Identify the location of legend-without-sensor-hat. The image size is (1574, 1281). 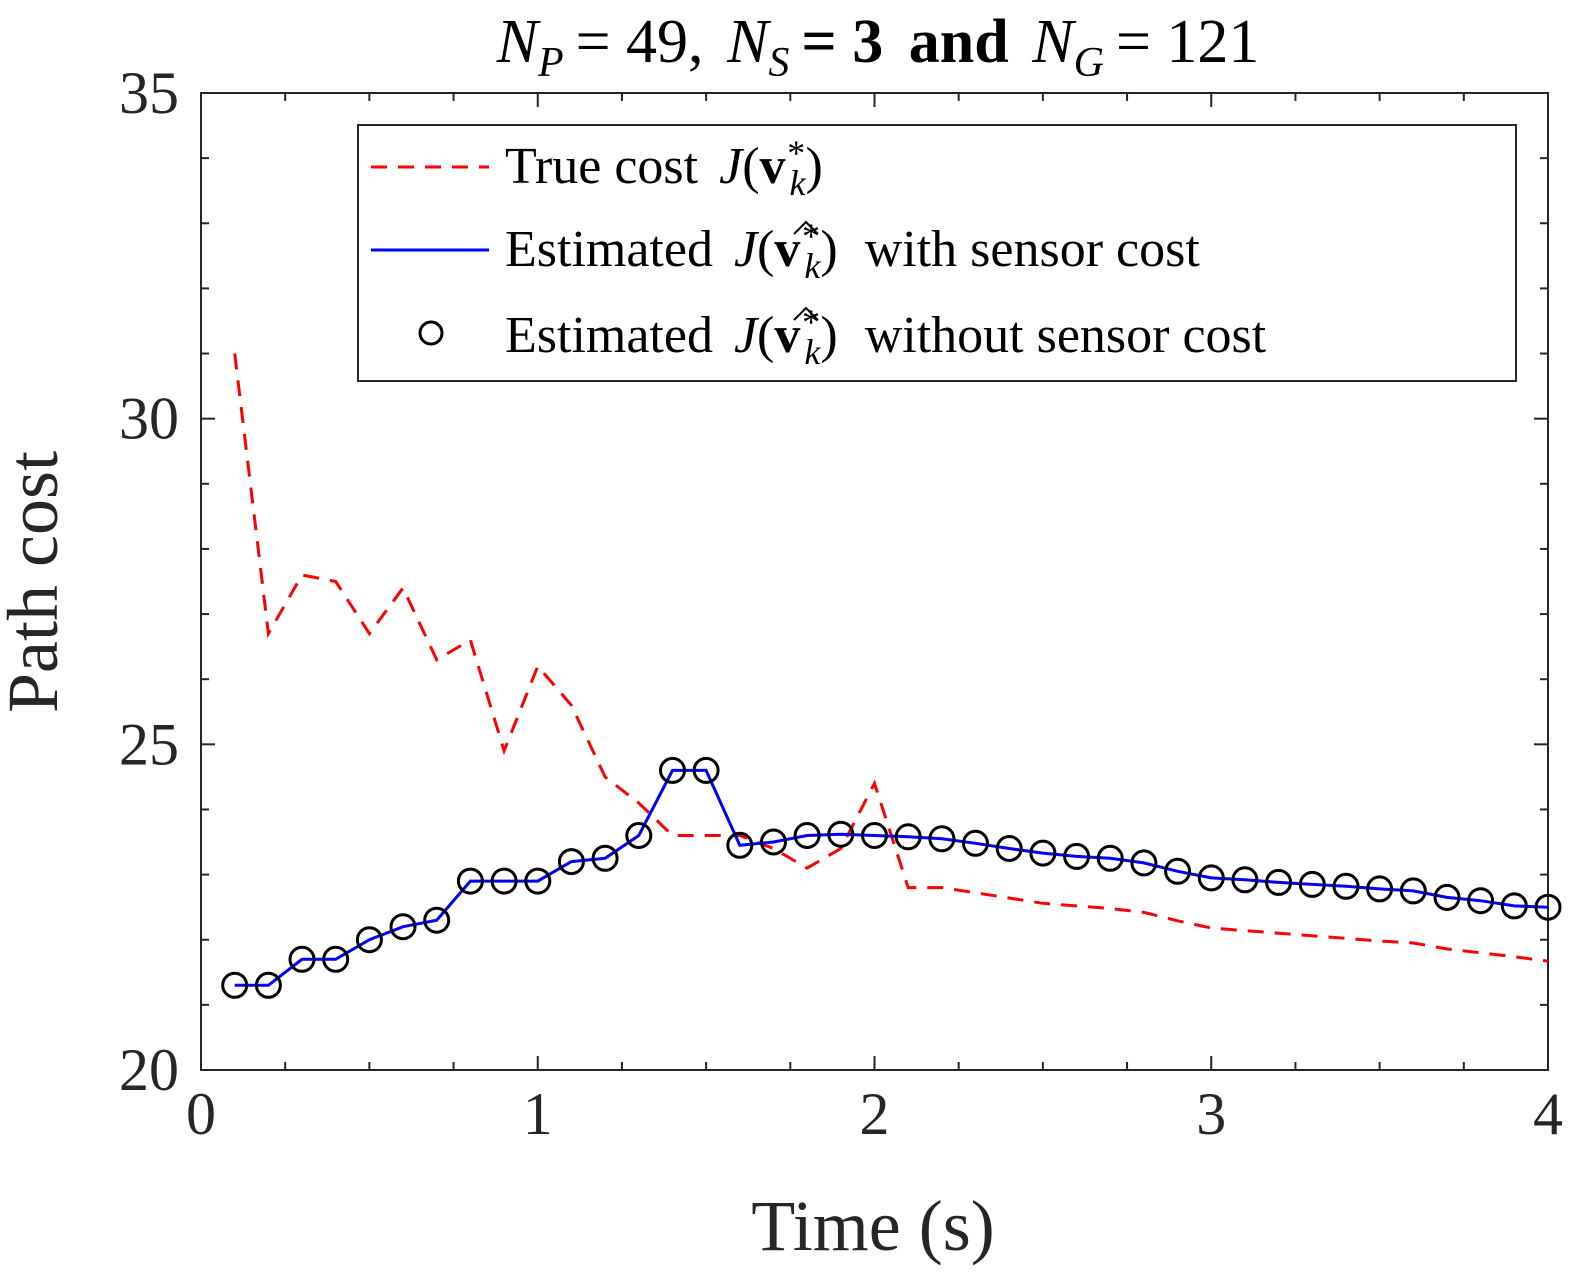
(806, 313).